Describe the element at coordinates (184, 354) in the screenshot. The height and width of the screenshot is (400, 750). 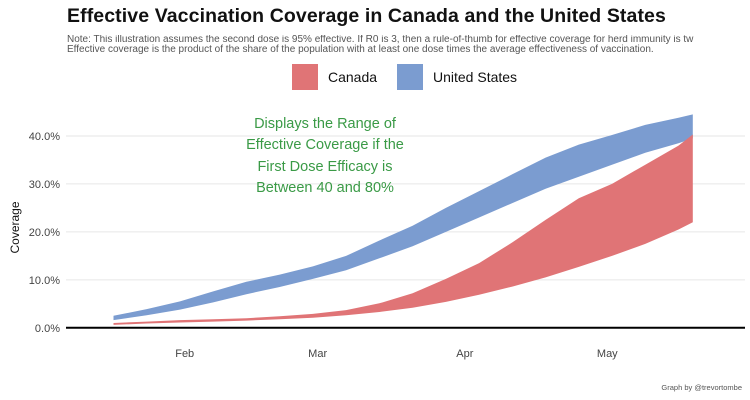
I see `x-tick-label-0: Feb` at that location.